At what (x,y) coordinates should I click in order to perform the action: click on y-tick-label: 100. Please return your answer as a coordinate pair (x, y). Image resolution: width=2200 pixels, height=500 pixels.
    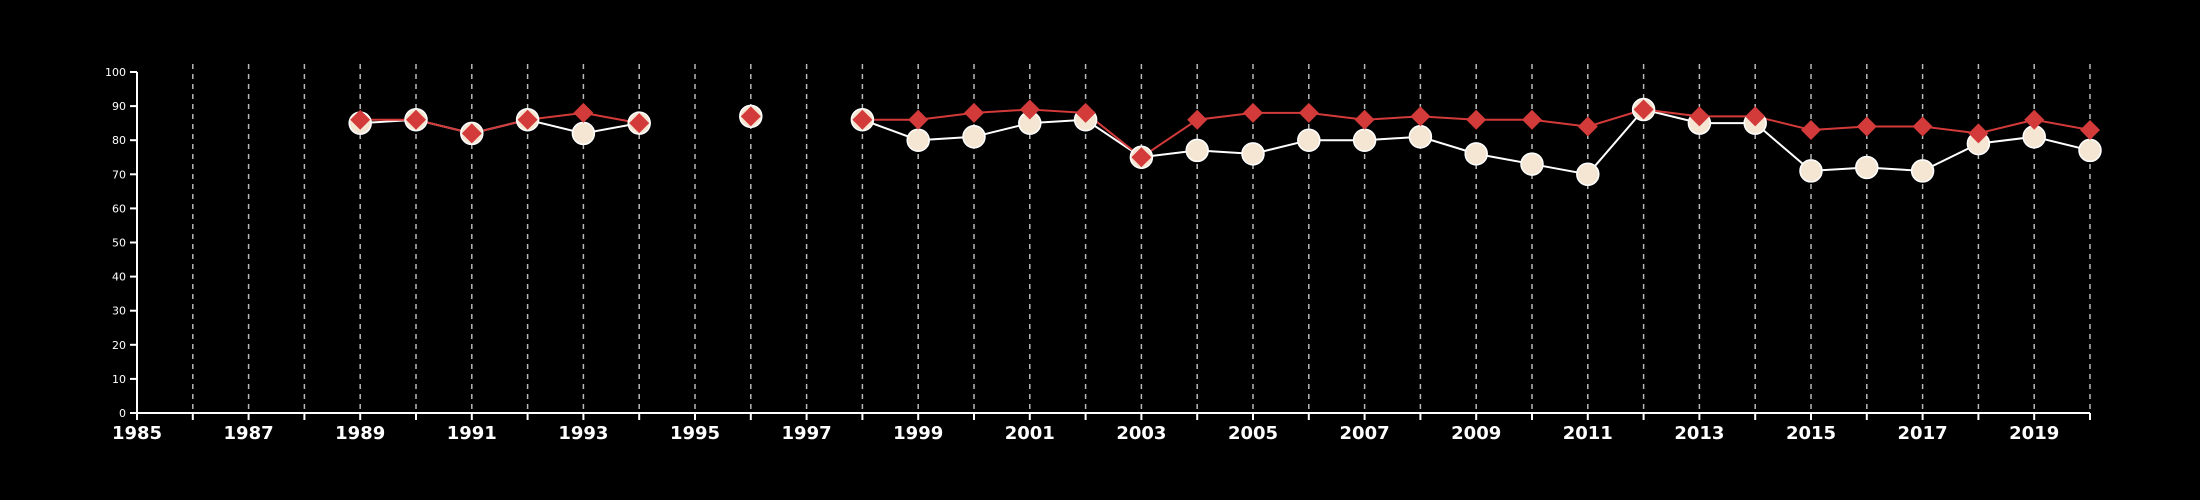
    Looking at the image, I should click on (115, 72).